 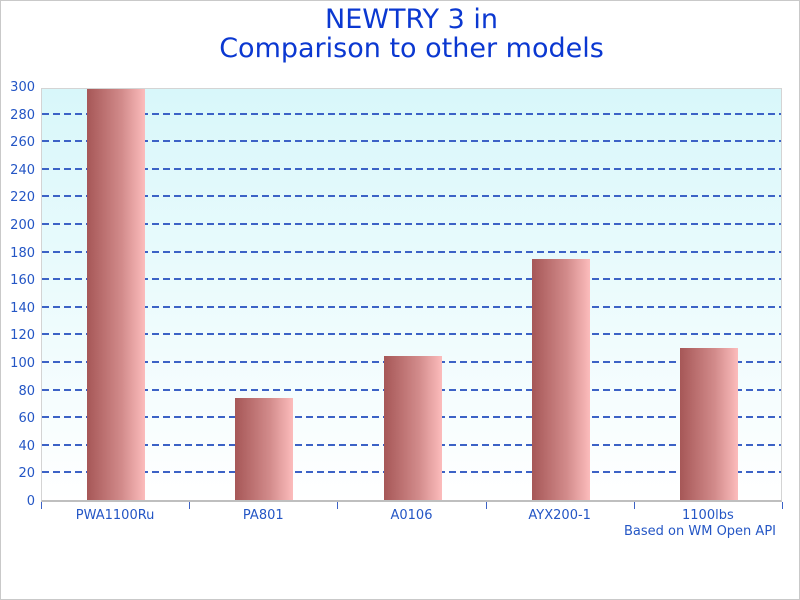 What do you see at coordinates (22, 143) in the screenshot?
I see `y-tick-label: 260` at bounding box center [22, 143].